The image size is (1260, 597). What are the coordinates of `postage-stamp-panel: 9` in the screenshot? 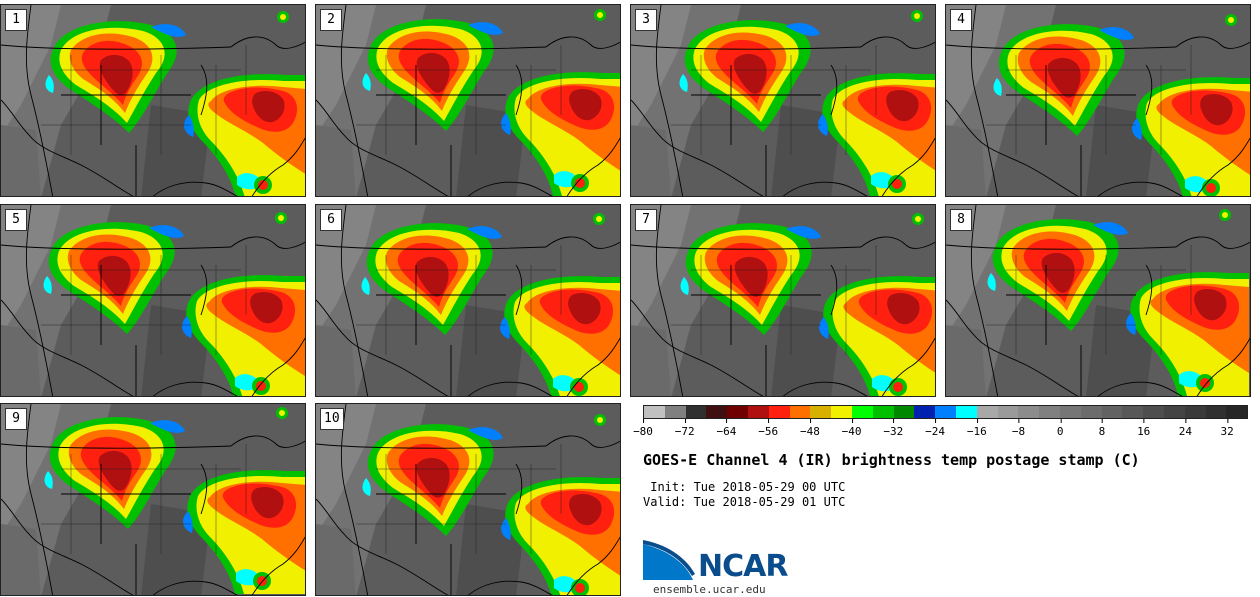 It's located at (153, 499).